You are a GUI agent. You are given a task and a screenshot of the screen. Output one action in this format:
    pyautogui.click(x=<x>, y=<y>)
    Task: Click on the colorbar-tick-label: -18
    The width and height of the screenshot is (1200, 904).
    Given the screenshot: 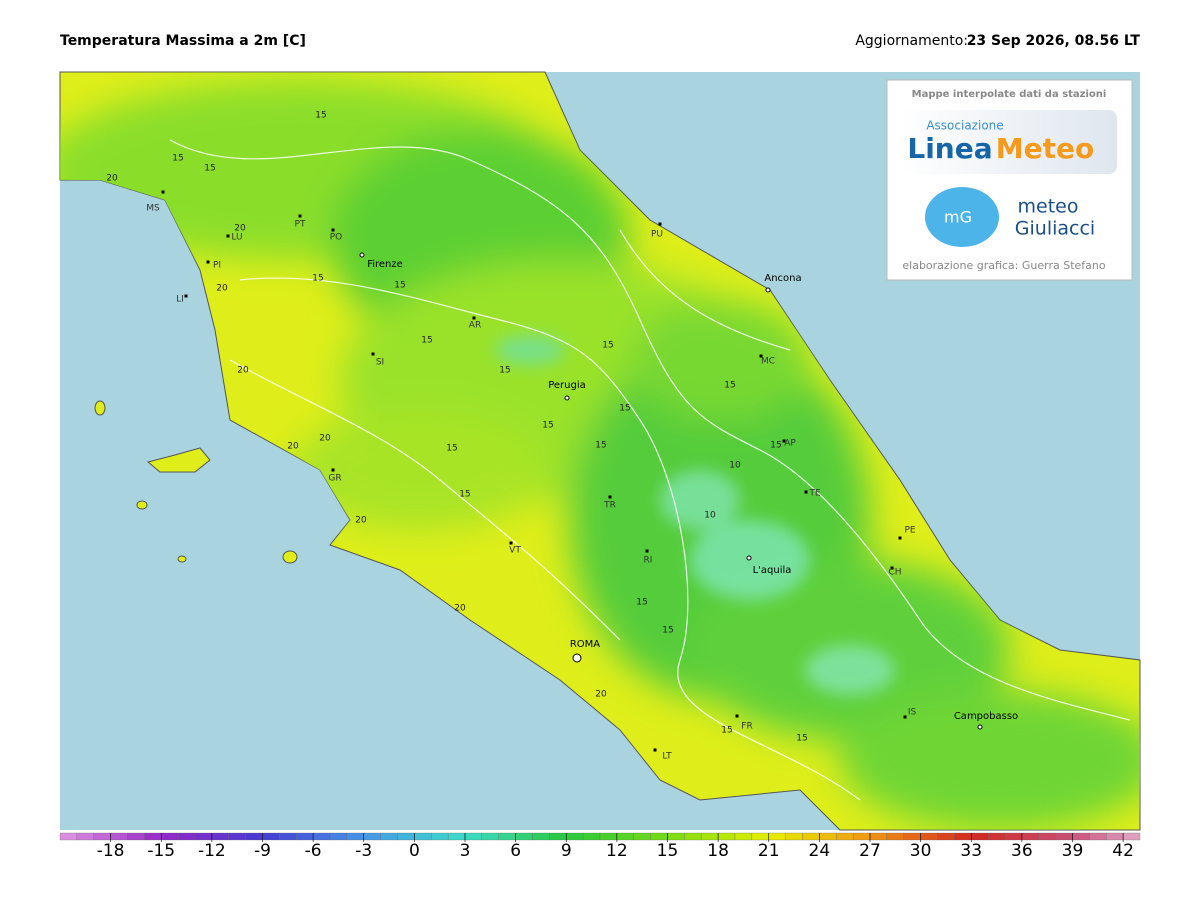 What is the action you would take?
    pyautogui.click(x=111, y=851)
    